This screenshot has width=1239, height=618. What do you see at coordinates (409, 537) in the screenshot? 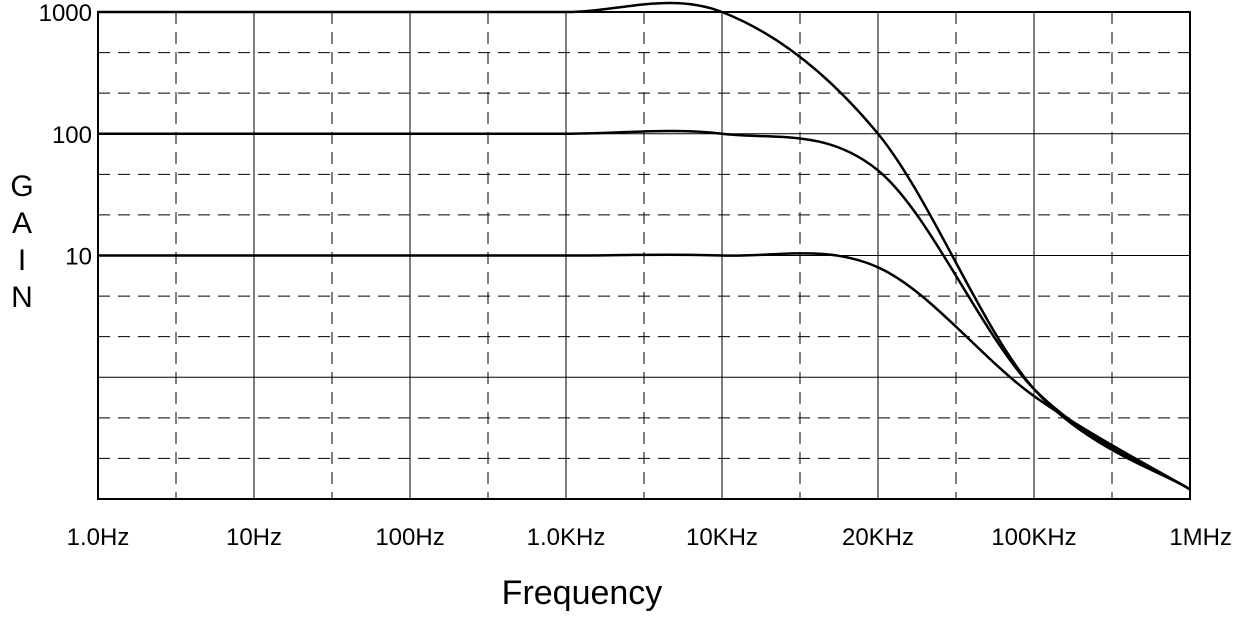
I see `x-tick-label: 100Hz` at bounding box center [409, 537].